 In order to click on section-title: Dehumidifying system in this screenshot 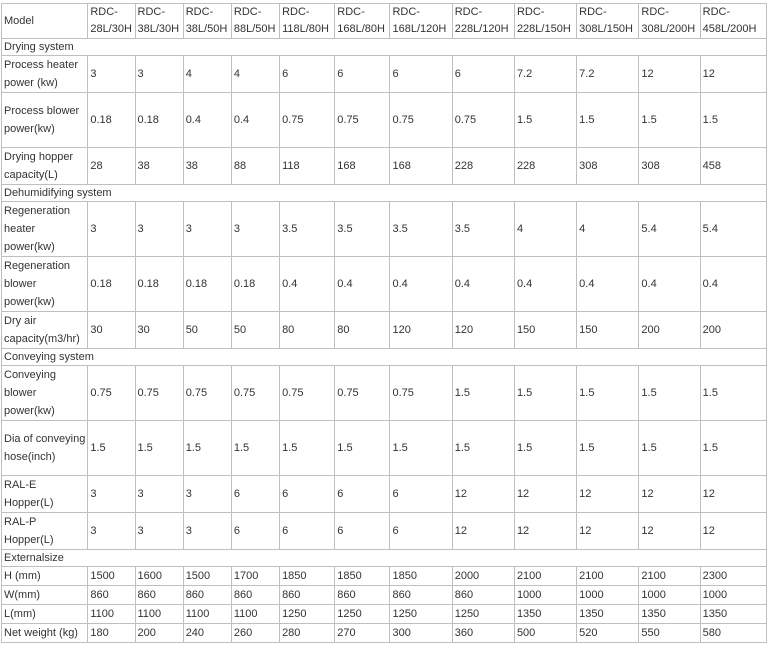, I will do `click(384, 193)`.